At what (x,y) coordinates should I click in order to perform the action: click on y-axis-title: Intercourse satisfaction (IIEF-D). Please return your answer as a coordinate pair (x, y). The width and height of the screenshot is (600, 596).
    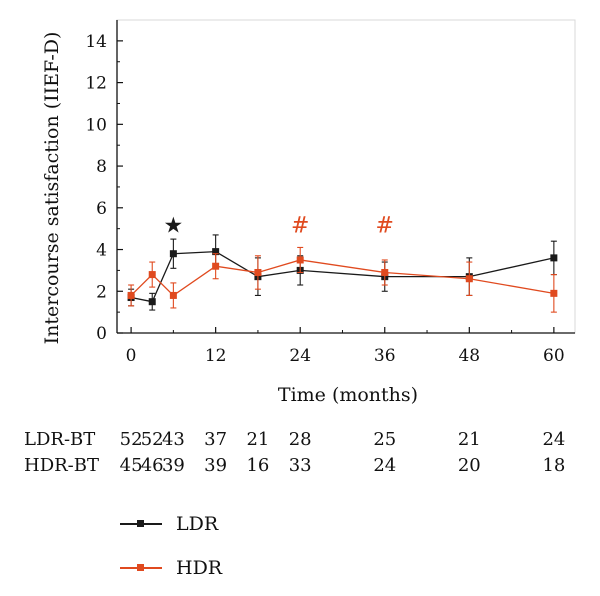
    Looking at the image, I should click on (52, 188).